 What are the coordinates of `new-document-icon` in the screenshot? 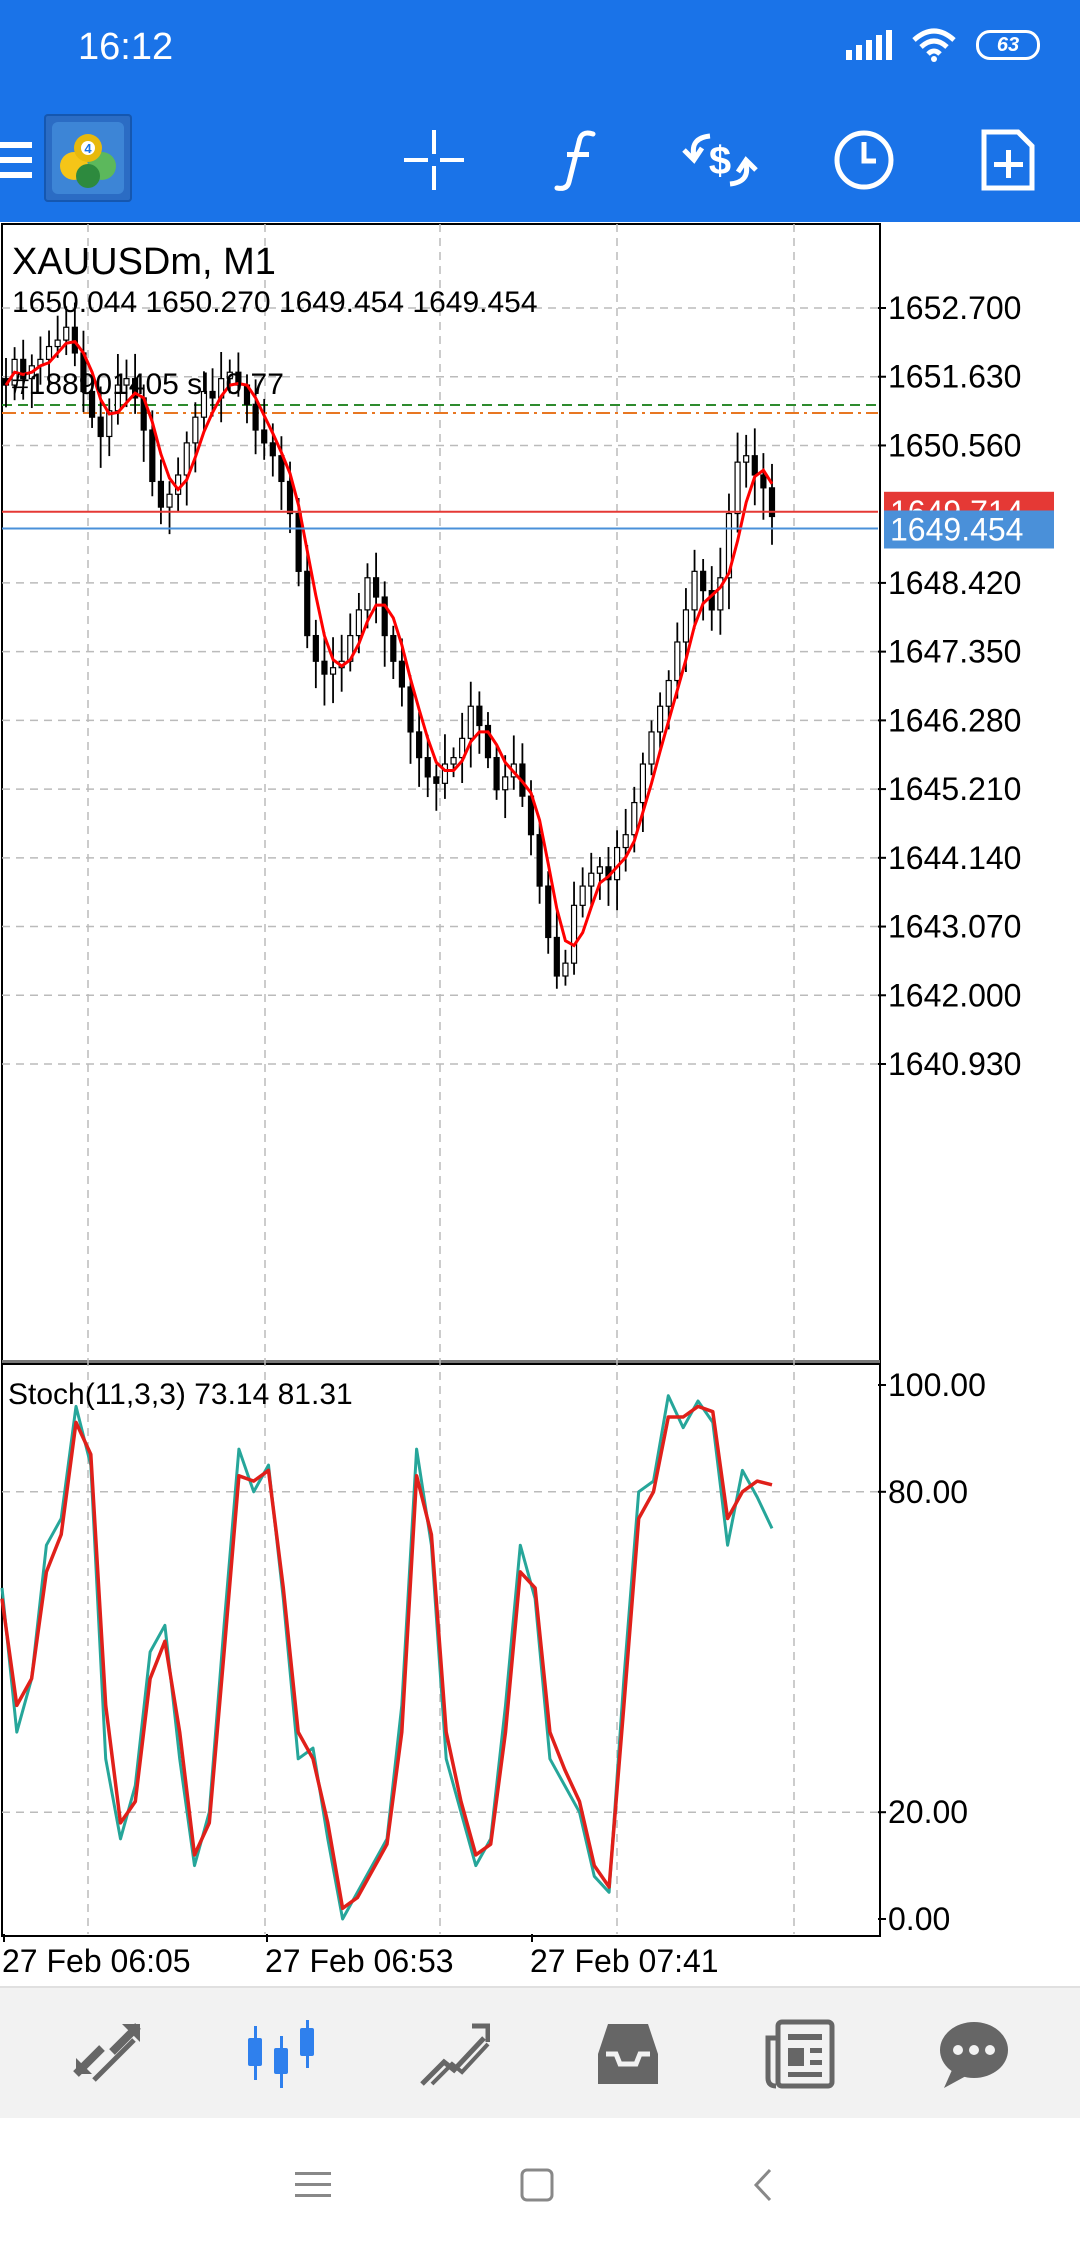 It's located at (1008, 160).